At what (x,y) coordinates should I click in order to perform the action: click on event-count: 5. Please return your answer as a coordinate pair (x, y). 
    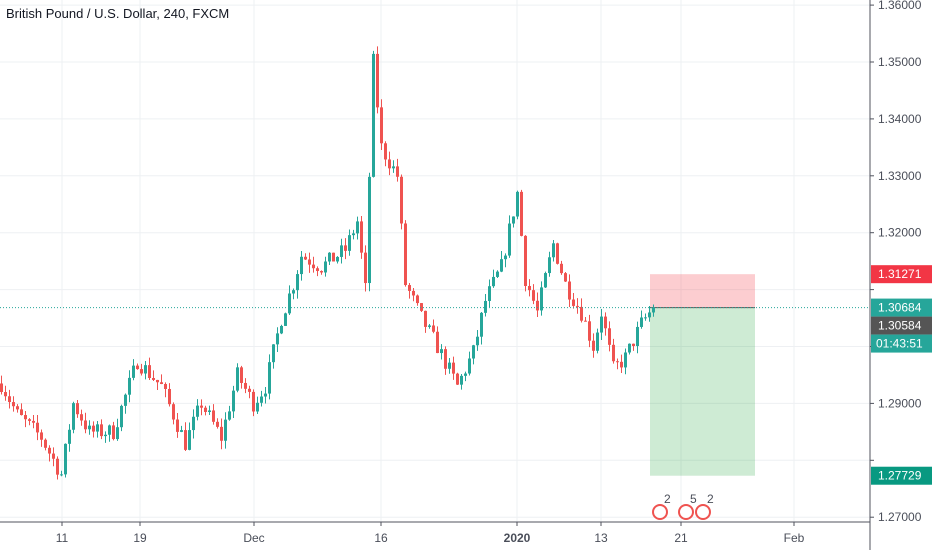
    Looking at the image, I should click on (693, 499).